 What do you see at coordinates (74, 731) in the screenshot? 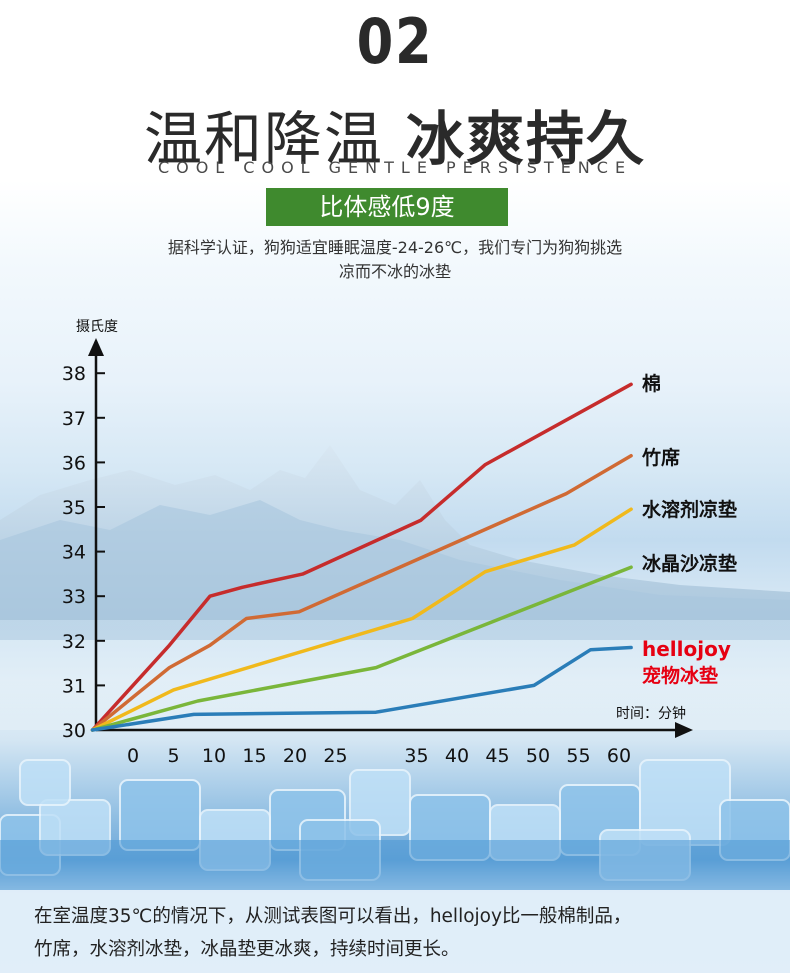
I see `y-tick-label: 30` at bounding box center [74, 731].